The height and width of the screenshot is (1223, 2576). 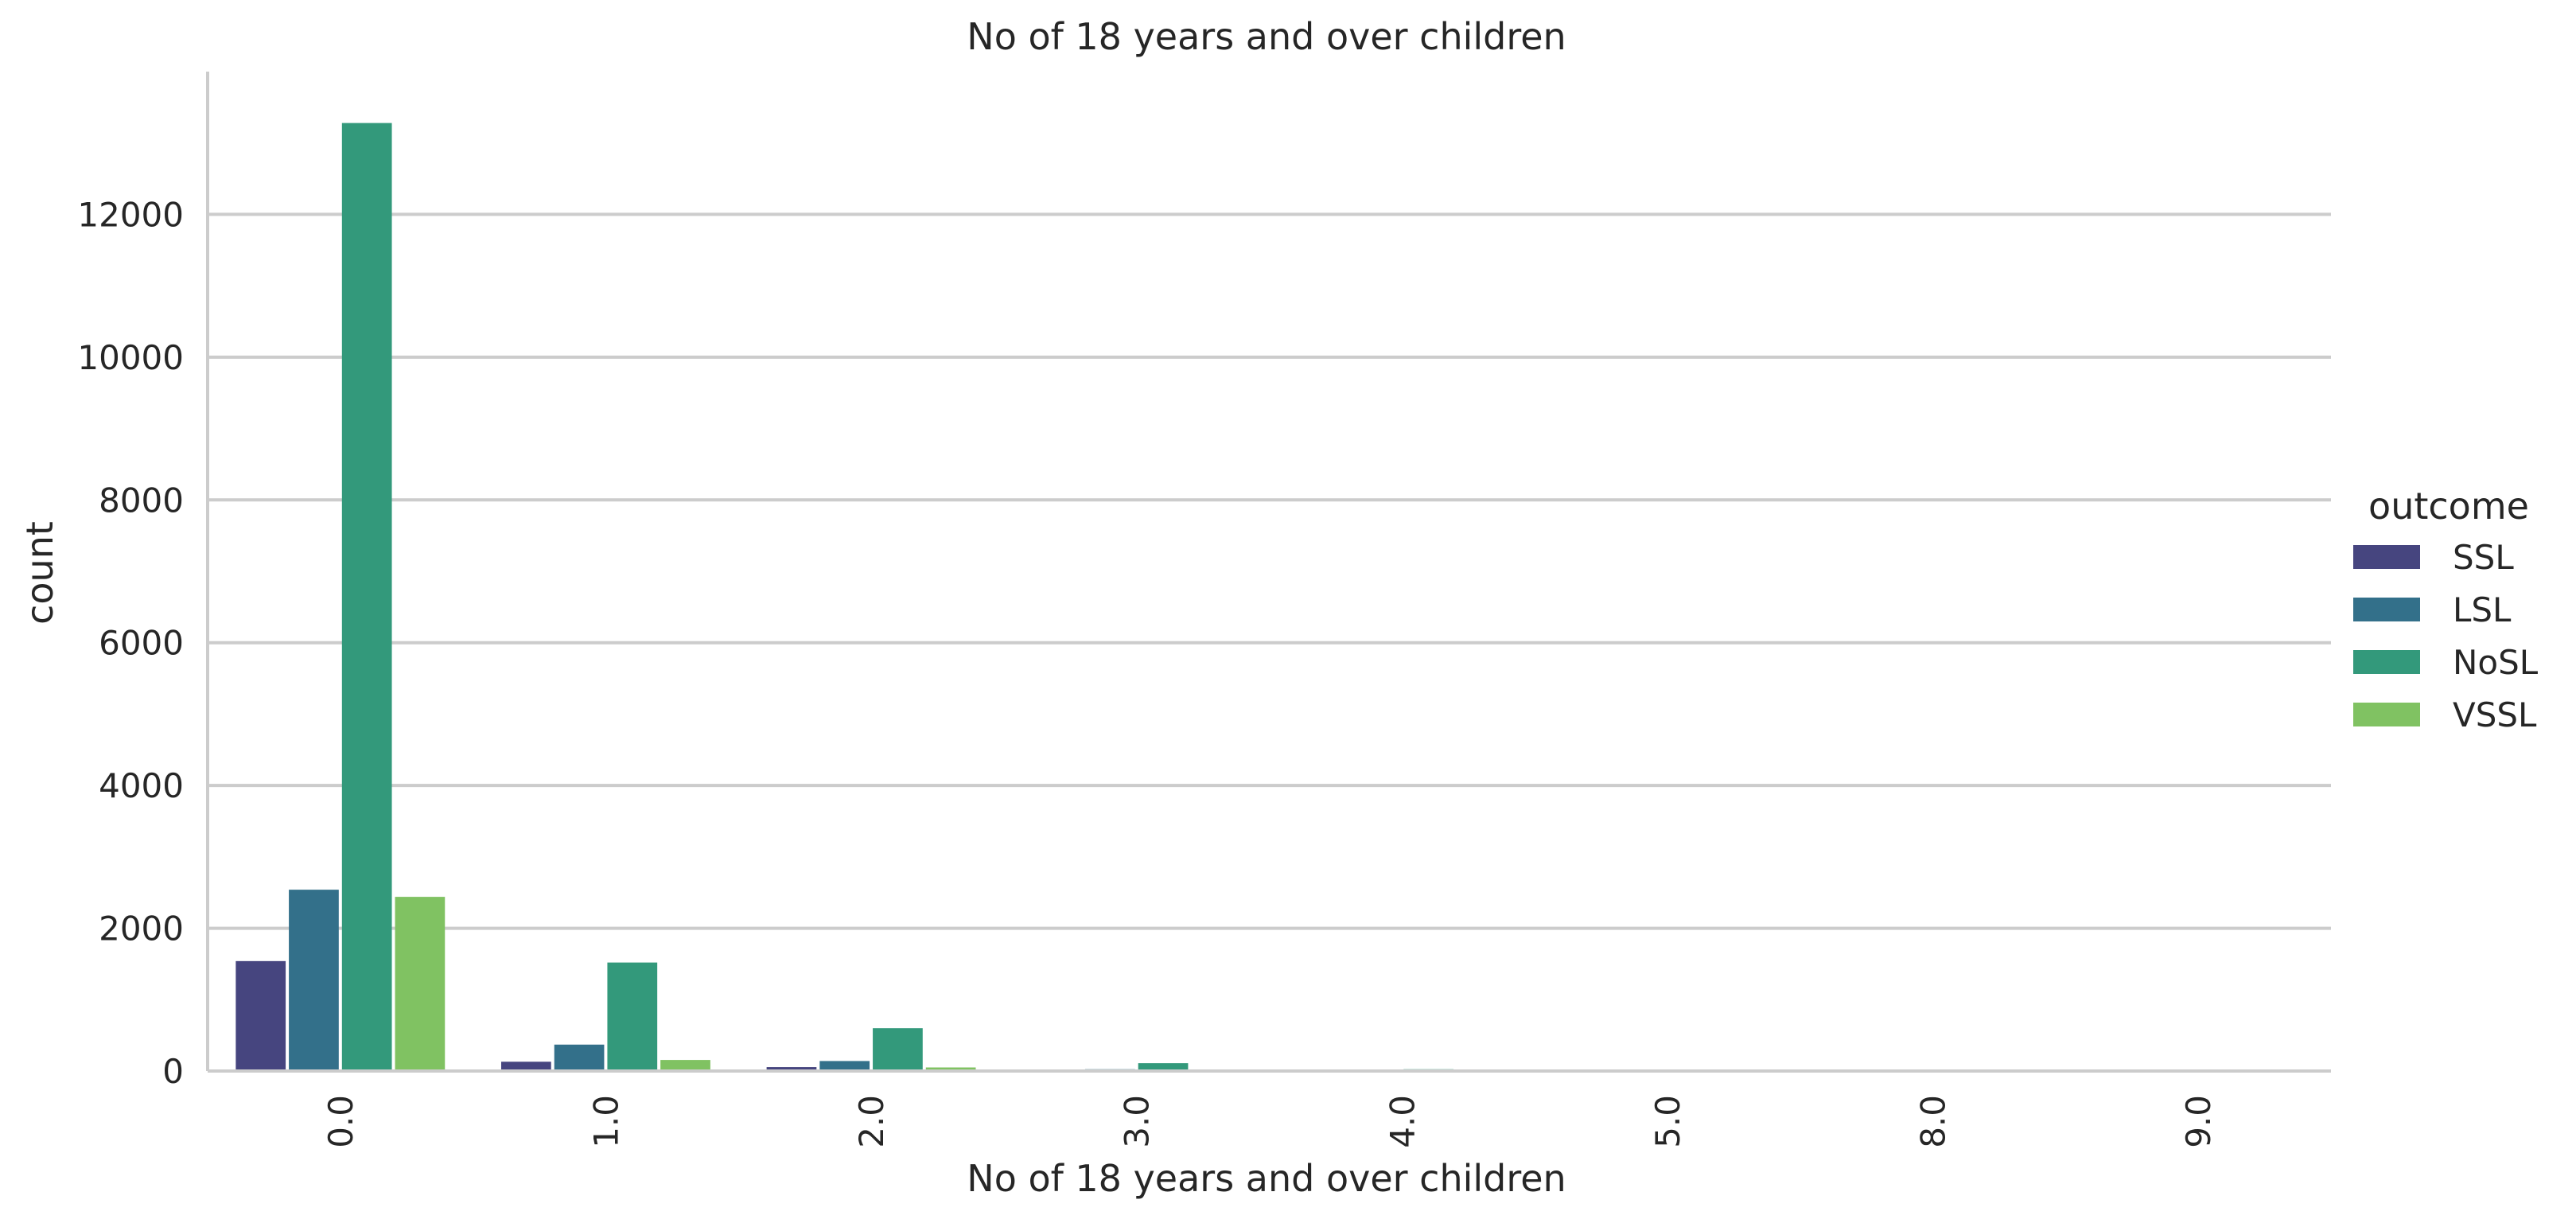 What do you see at coordinates (2387, 557) in the screenshot?
I see `legend-swatch-ssl` at bounding box center [2387, 557].